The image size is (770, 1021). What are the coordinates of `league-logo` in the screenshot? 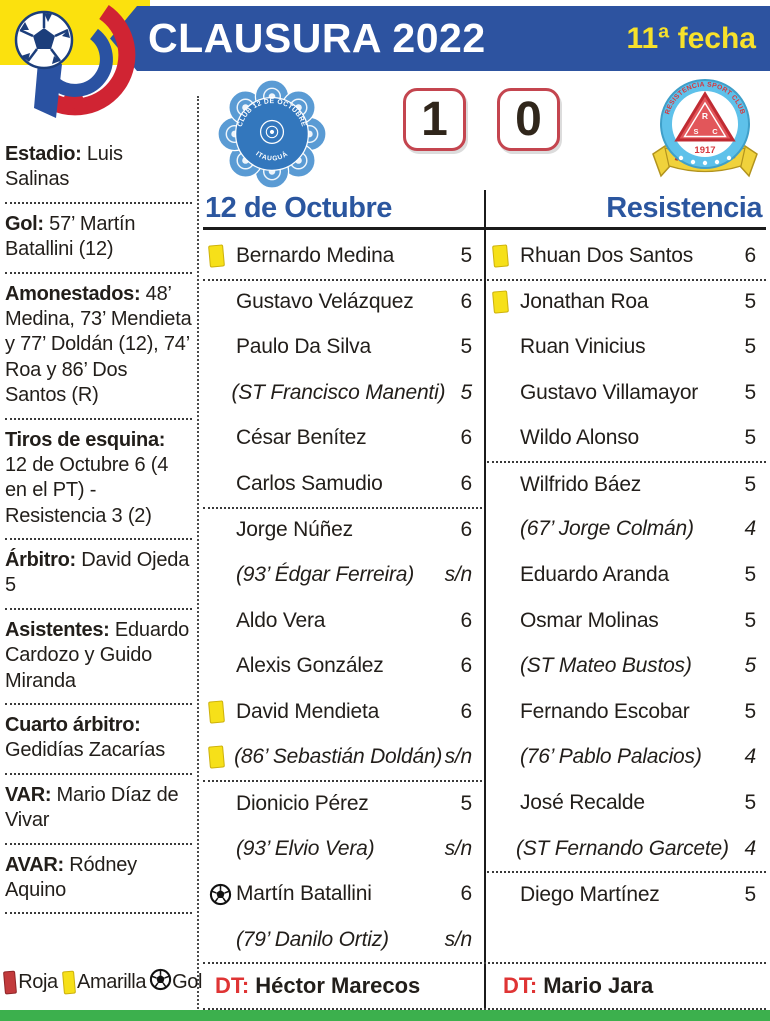 It's located at (75, 61).